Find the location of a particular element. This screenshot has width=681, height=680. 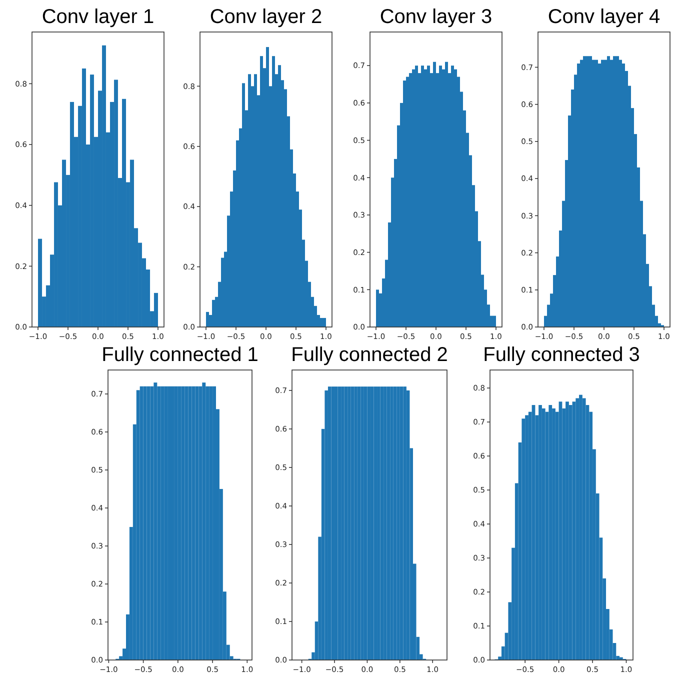

chart-title: Fully connected 2 is located at coordinates (369, 355).